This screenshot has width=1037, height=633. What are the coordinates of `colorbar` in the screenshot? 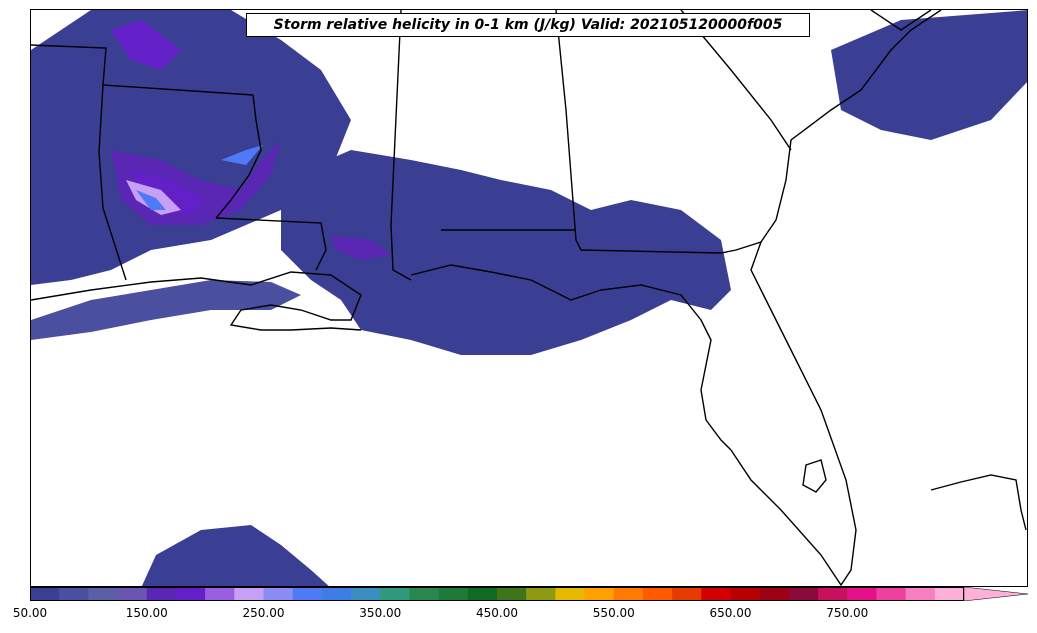 It's located at (529, 594).